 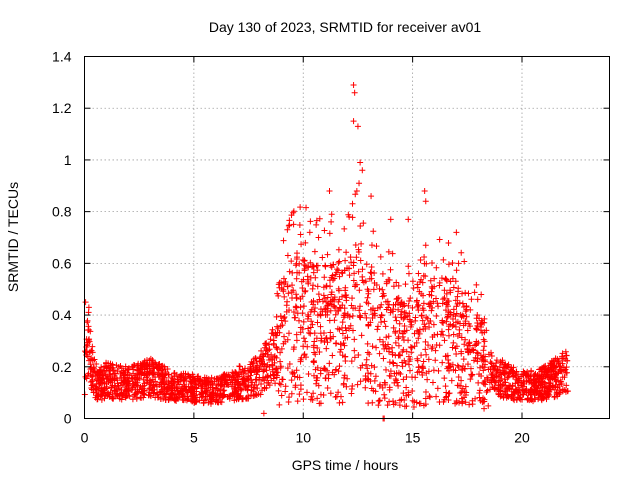 I want to click on x-tick-label: 10, so click(x=303, y=438).